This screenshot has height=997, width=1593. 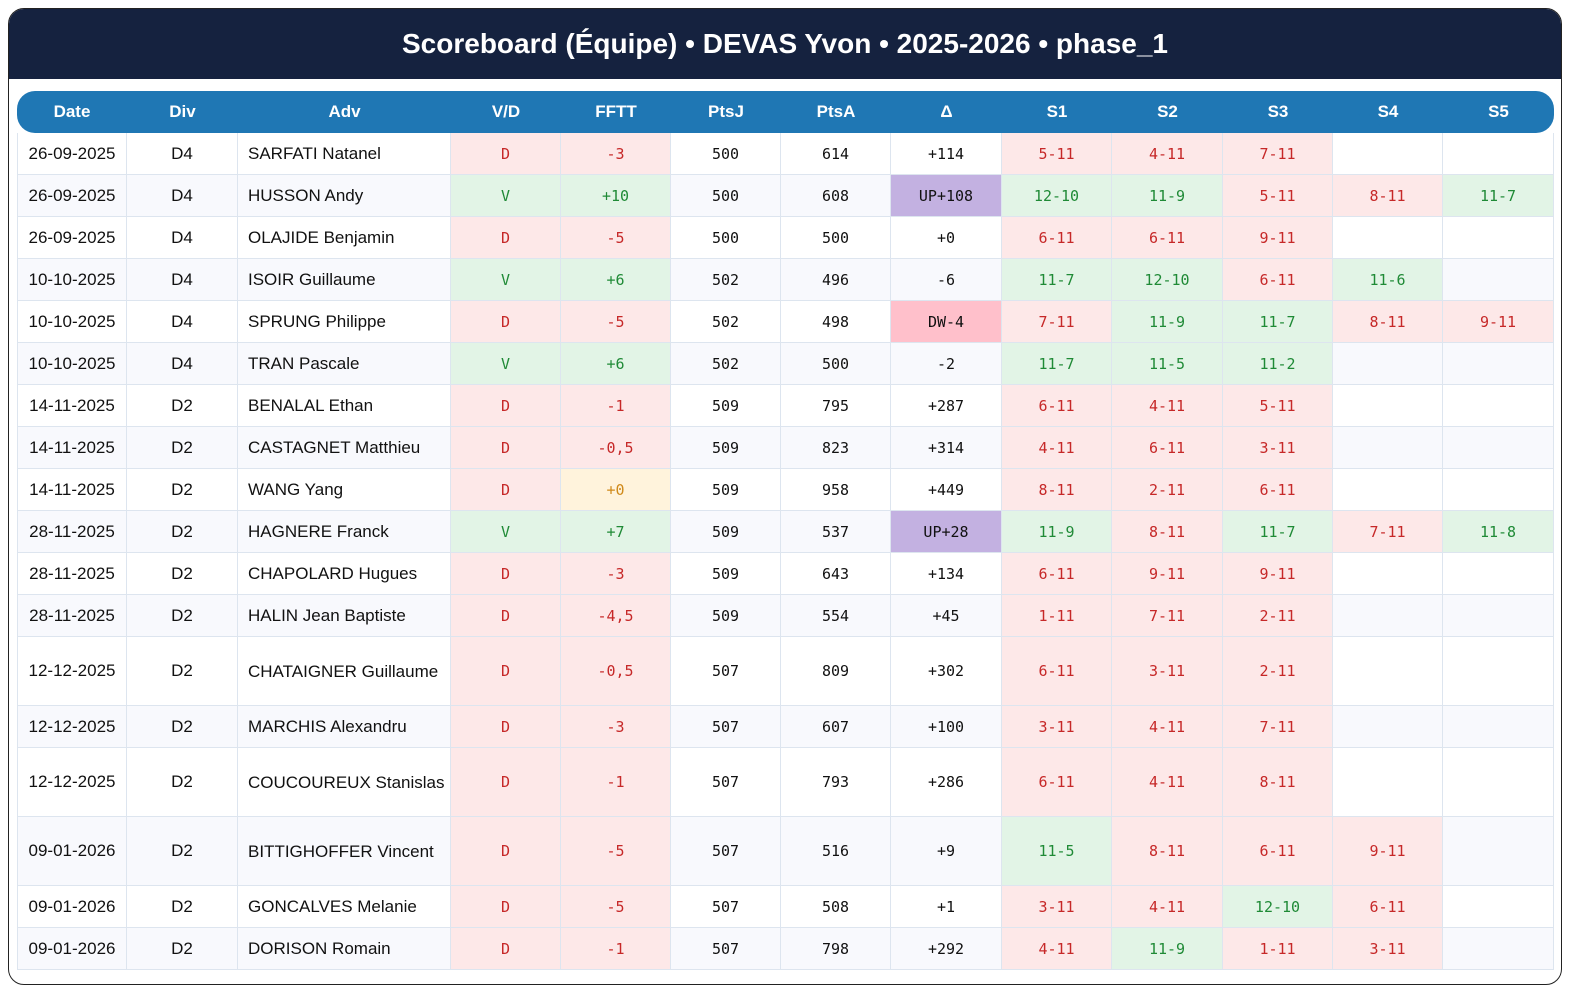 What do you see at coordinates (1167, 280) in the screenshot?
I see `cell-s2: 12-10` at bounding box center [1167, 280].